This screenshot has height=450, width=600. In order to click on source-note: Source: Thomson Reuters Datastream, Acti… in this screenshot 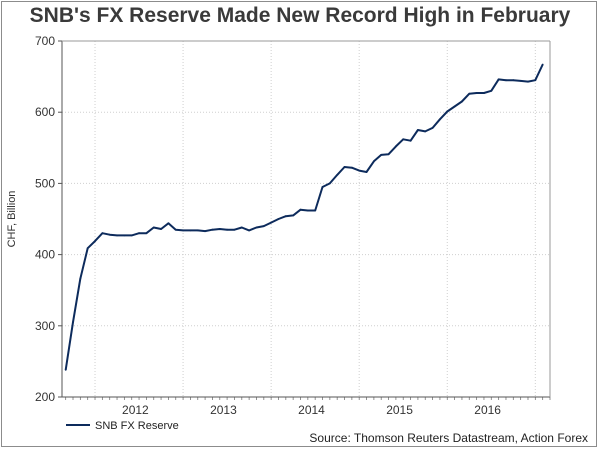, I will do `click(448, 438)`.